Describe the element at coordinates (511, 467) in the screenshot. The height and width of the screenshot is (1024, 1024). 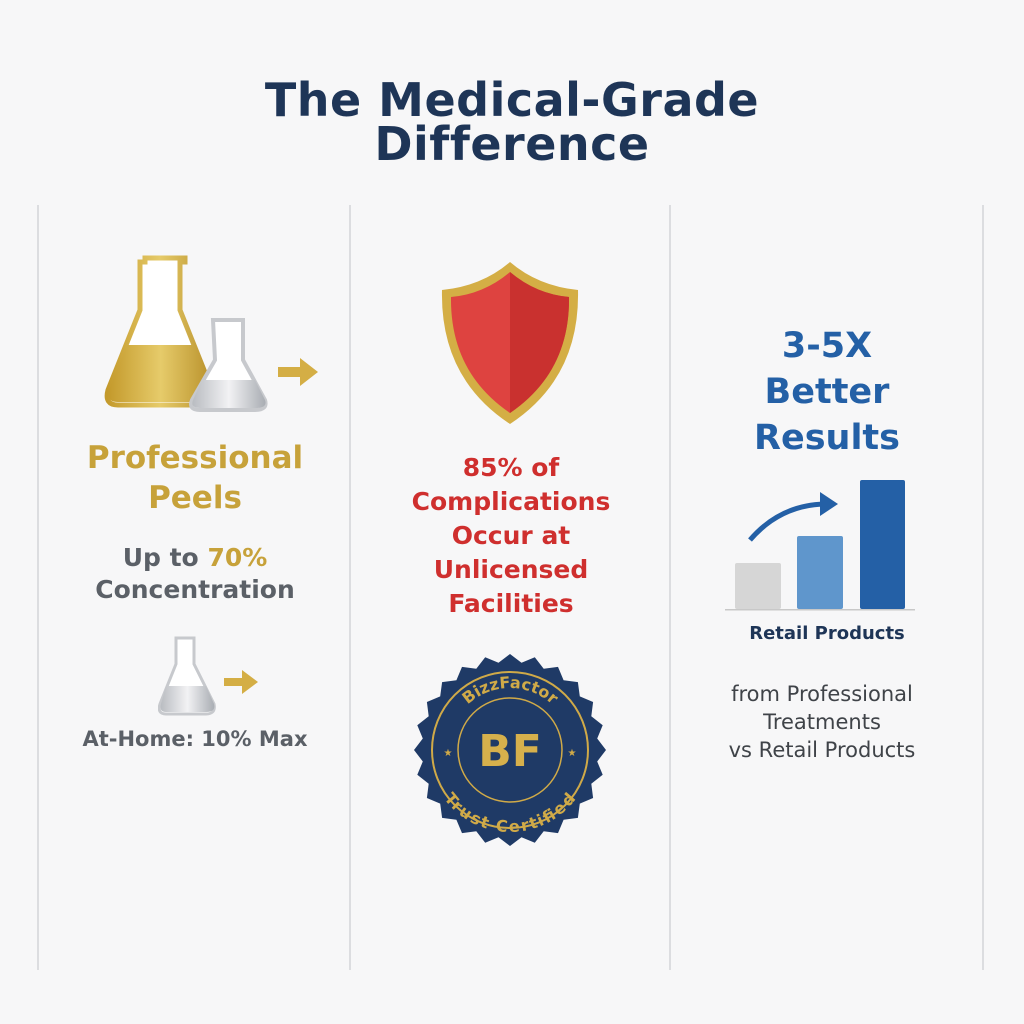
I see `text-line: 85% of` at that location.